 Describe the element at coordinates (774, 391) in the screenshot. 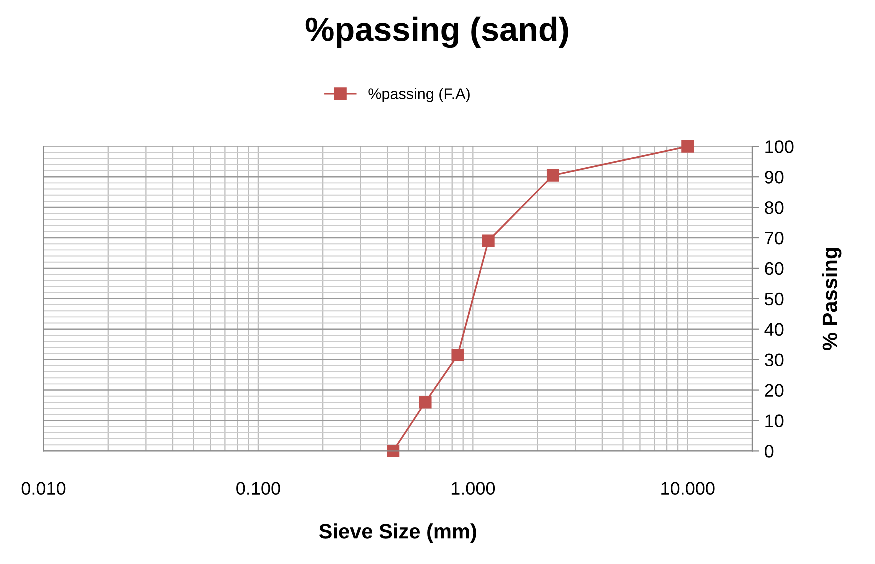

I see `y-tick-label: 20` at that location.